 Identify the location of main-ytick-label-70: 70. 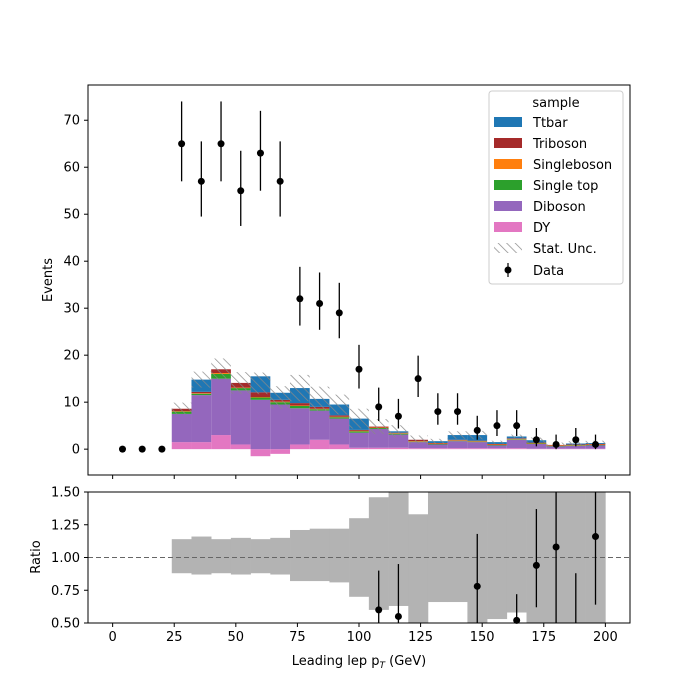
(71, 121).